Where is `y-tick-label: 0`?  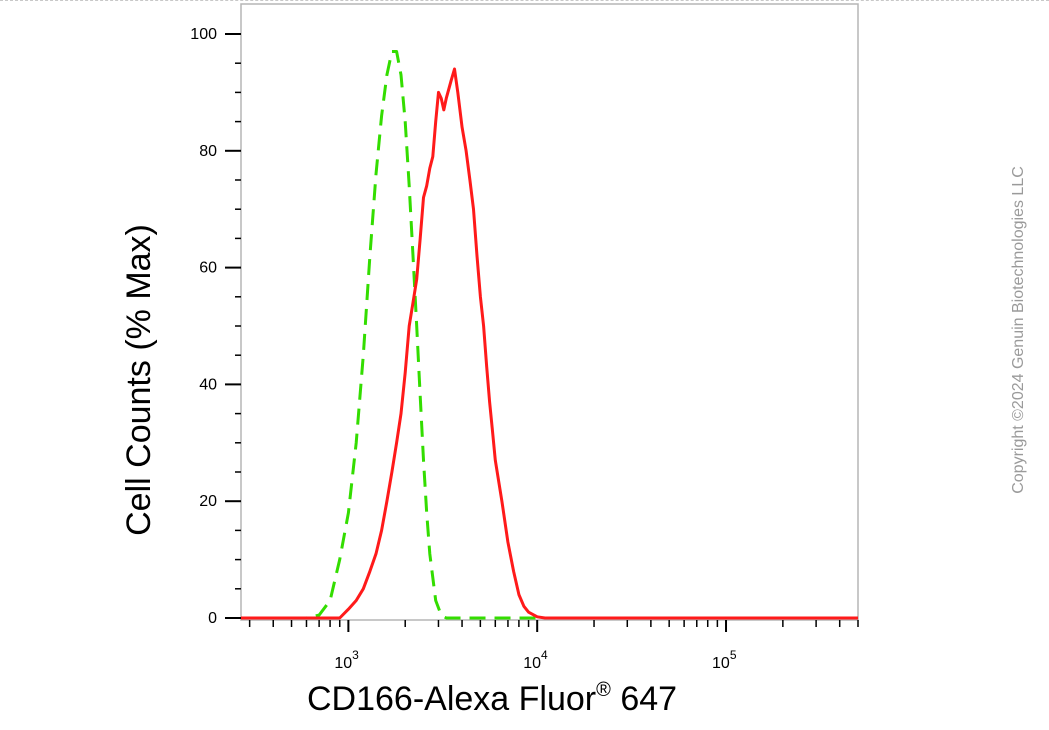 y-tick-label: 0 is located at coordinates (212, 618).